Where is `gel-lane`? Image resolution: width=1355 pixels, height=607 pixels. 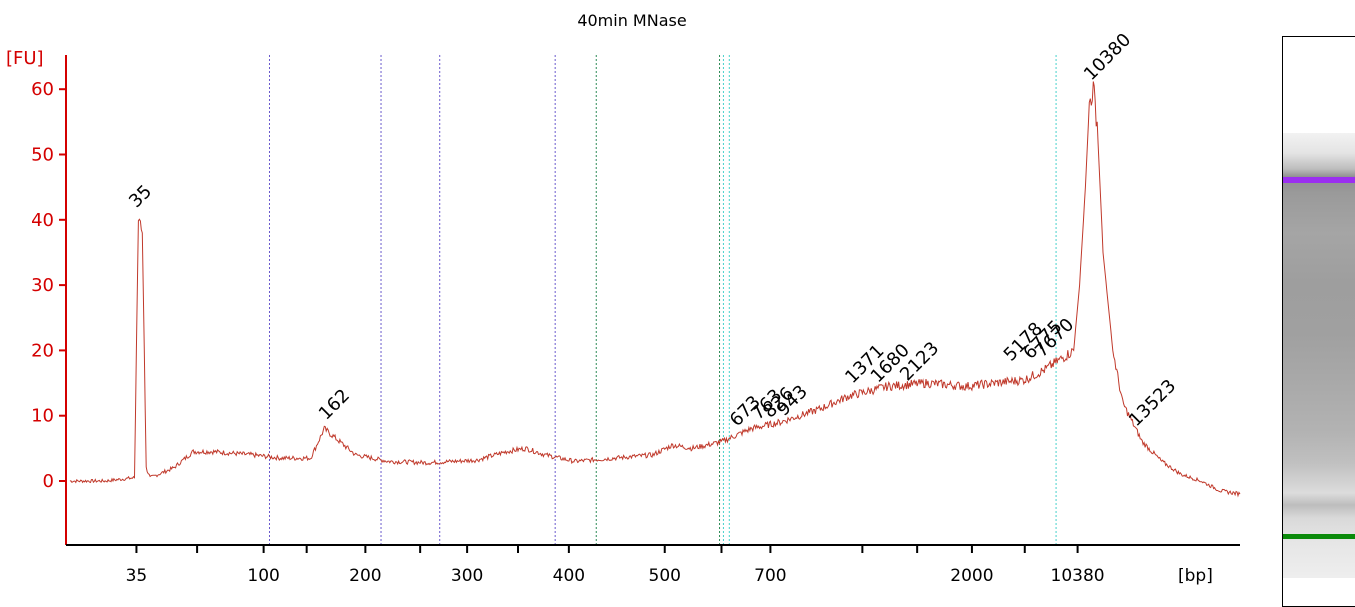 gel-lane is located at coordinates (1319, 355).